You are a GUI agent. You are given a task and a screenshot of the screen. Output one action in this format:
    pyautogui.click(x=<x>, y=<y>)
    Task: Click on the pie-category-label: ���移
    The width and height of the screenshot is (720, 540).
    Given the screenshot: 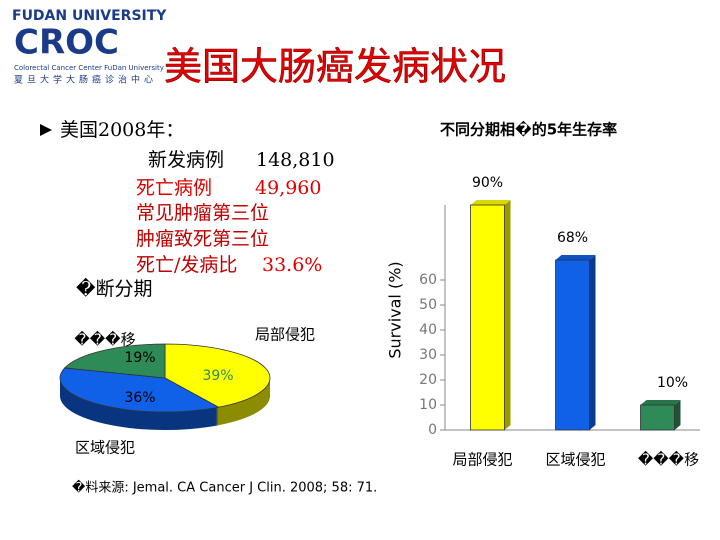 What is the action you would take?
    pyautogui.click(x=104, y=340)
    